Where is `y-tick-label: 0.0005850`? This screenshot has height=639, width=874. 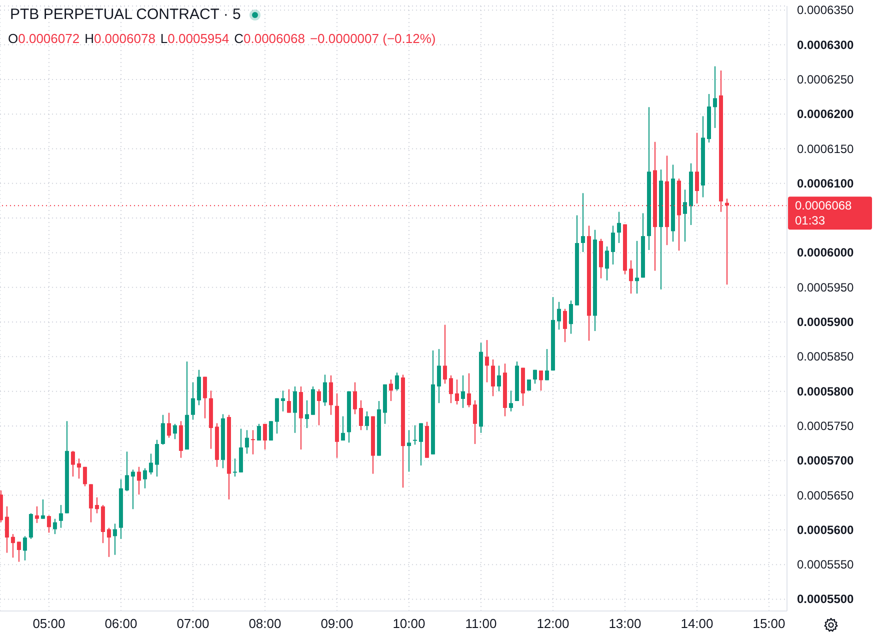
y-tick-label: 0.0005850 is located at coordinates (825, 357).